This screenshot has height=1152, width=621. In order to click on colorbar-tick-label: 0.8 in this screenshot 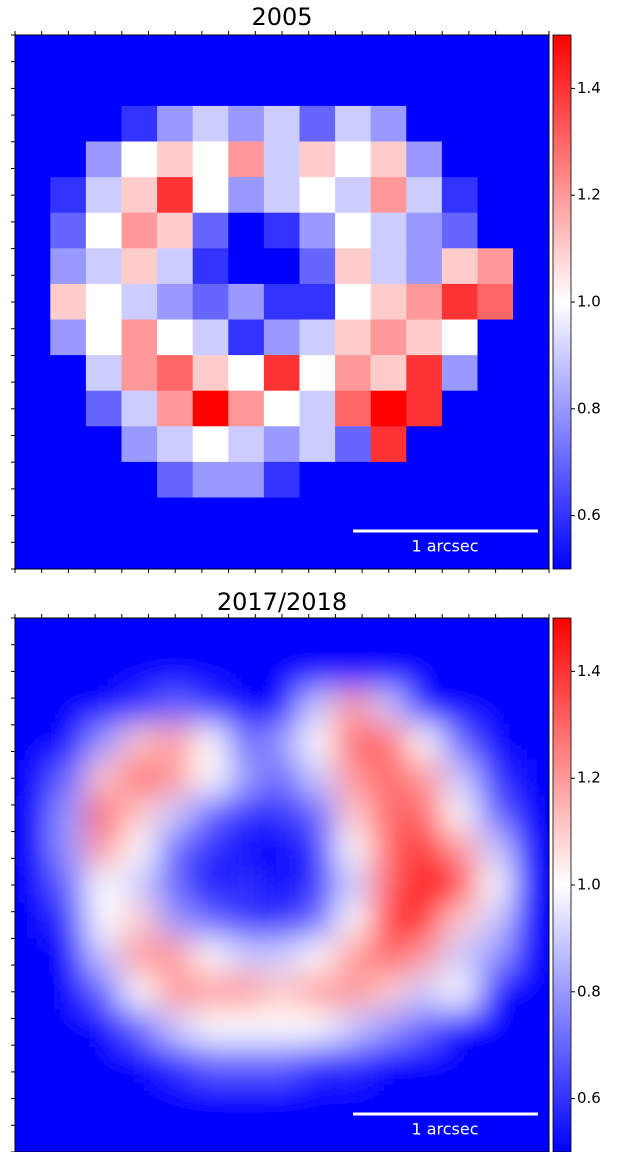, I will do `click(589, 991)`.